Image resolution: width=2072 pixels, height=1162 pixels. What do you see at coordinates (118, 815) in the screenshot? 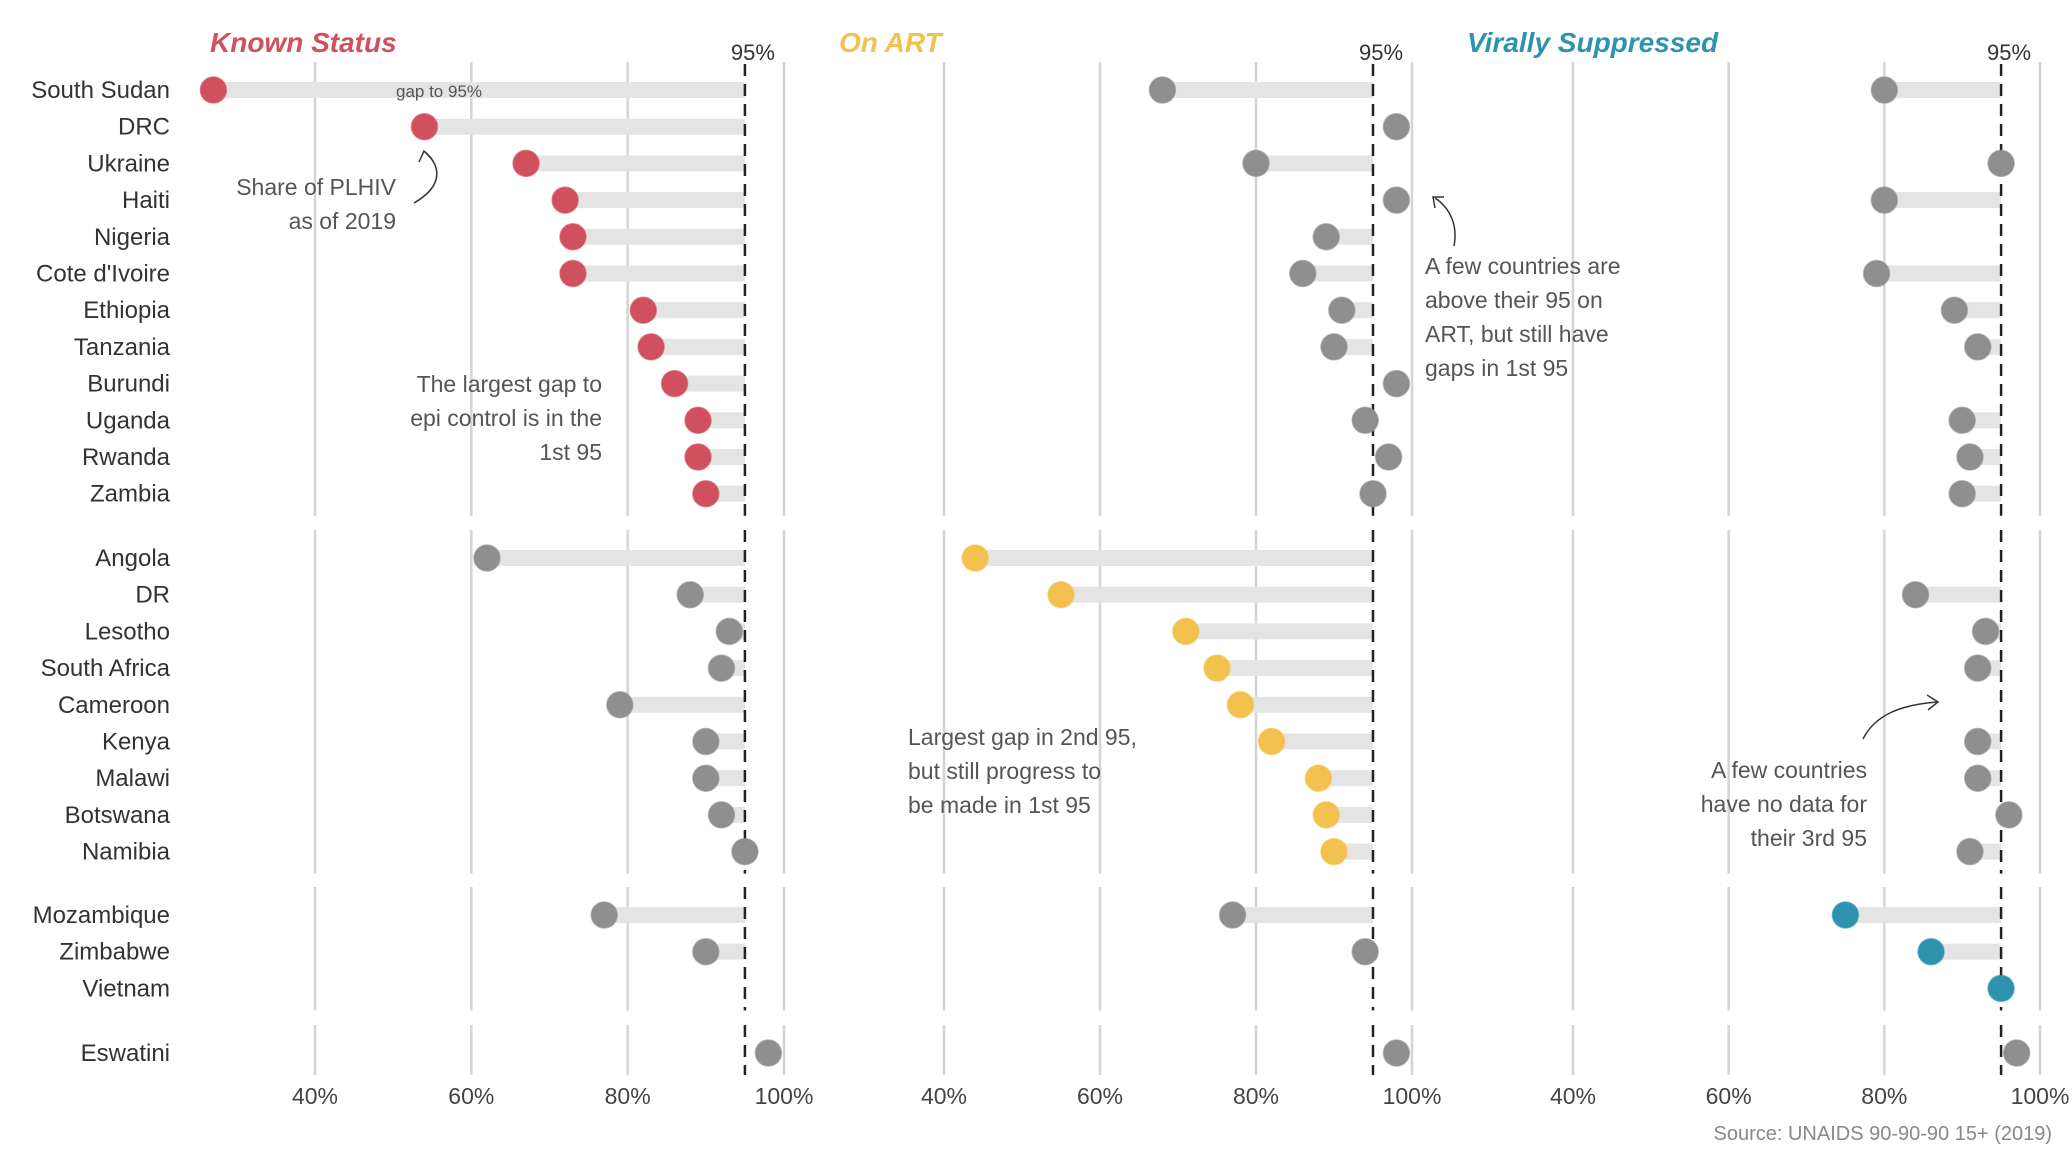
I see `country-label: Botswana` at bounding box center [118, 815].